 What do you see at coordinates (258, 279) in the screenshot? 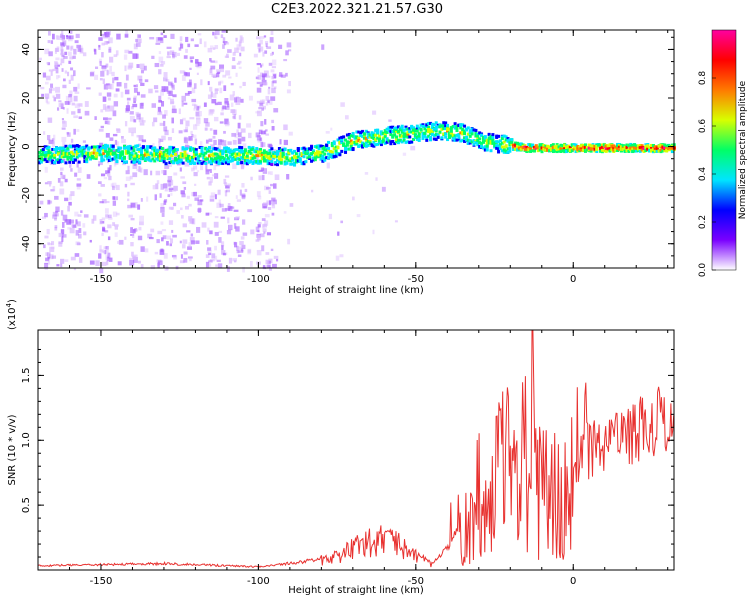
I see `top-x-tick-label: -100` at bounding box center [258, 279].